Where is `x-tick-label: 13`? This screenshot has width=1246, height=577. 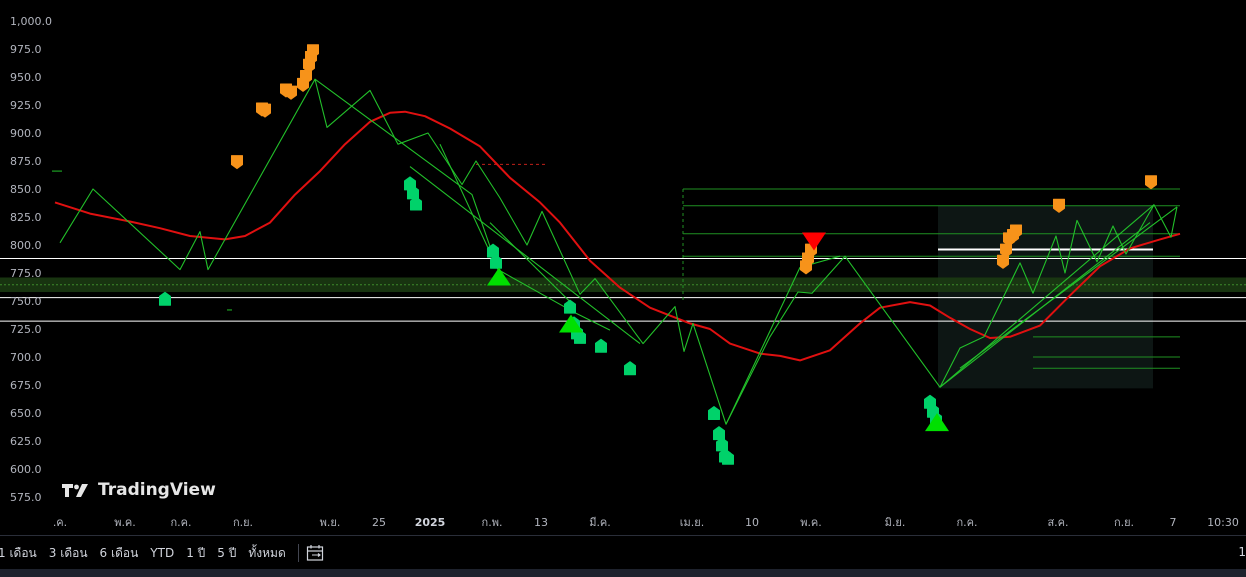
x-tick-label: 13 is located at coordinates (541, 522).